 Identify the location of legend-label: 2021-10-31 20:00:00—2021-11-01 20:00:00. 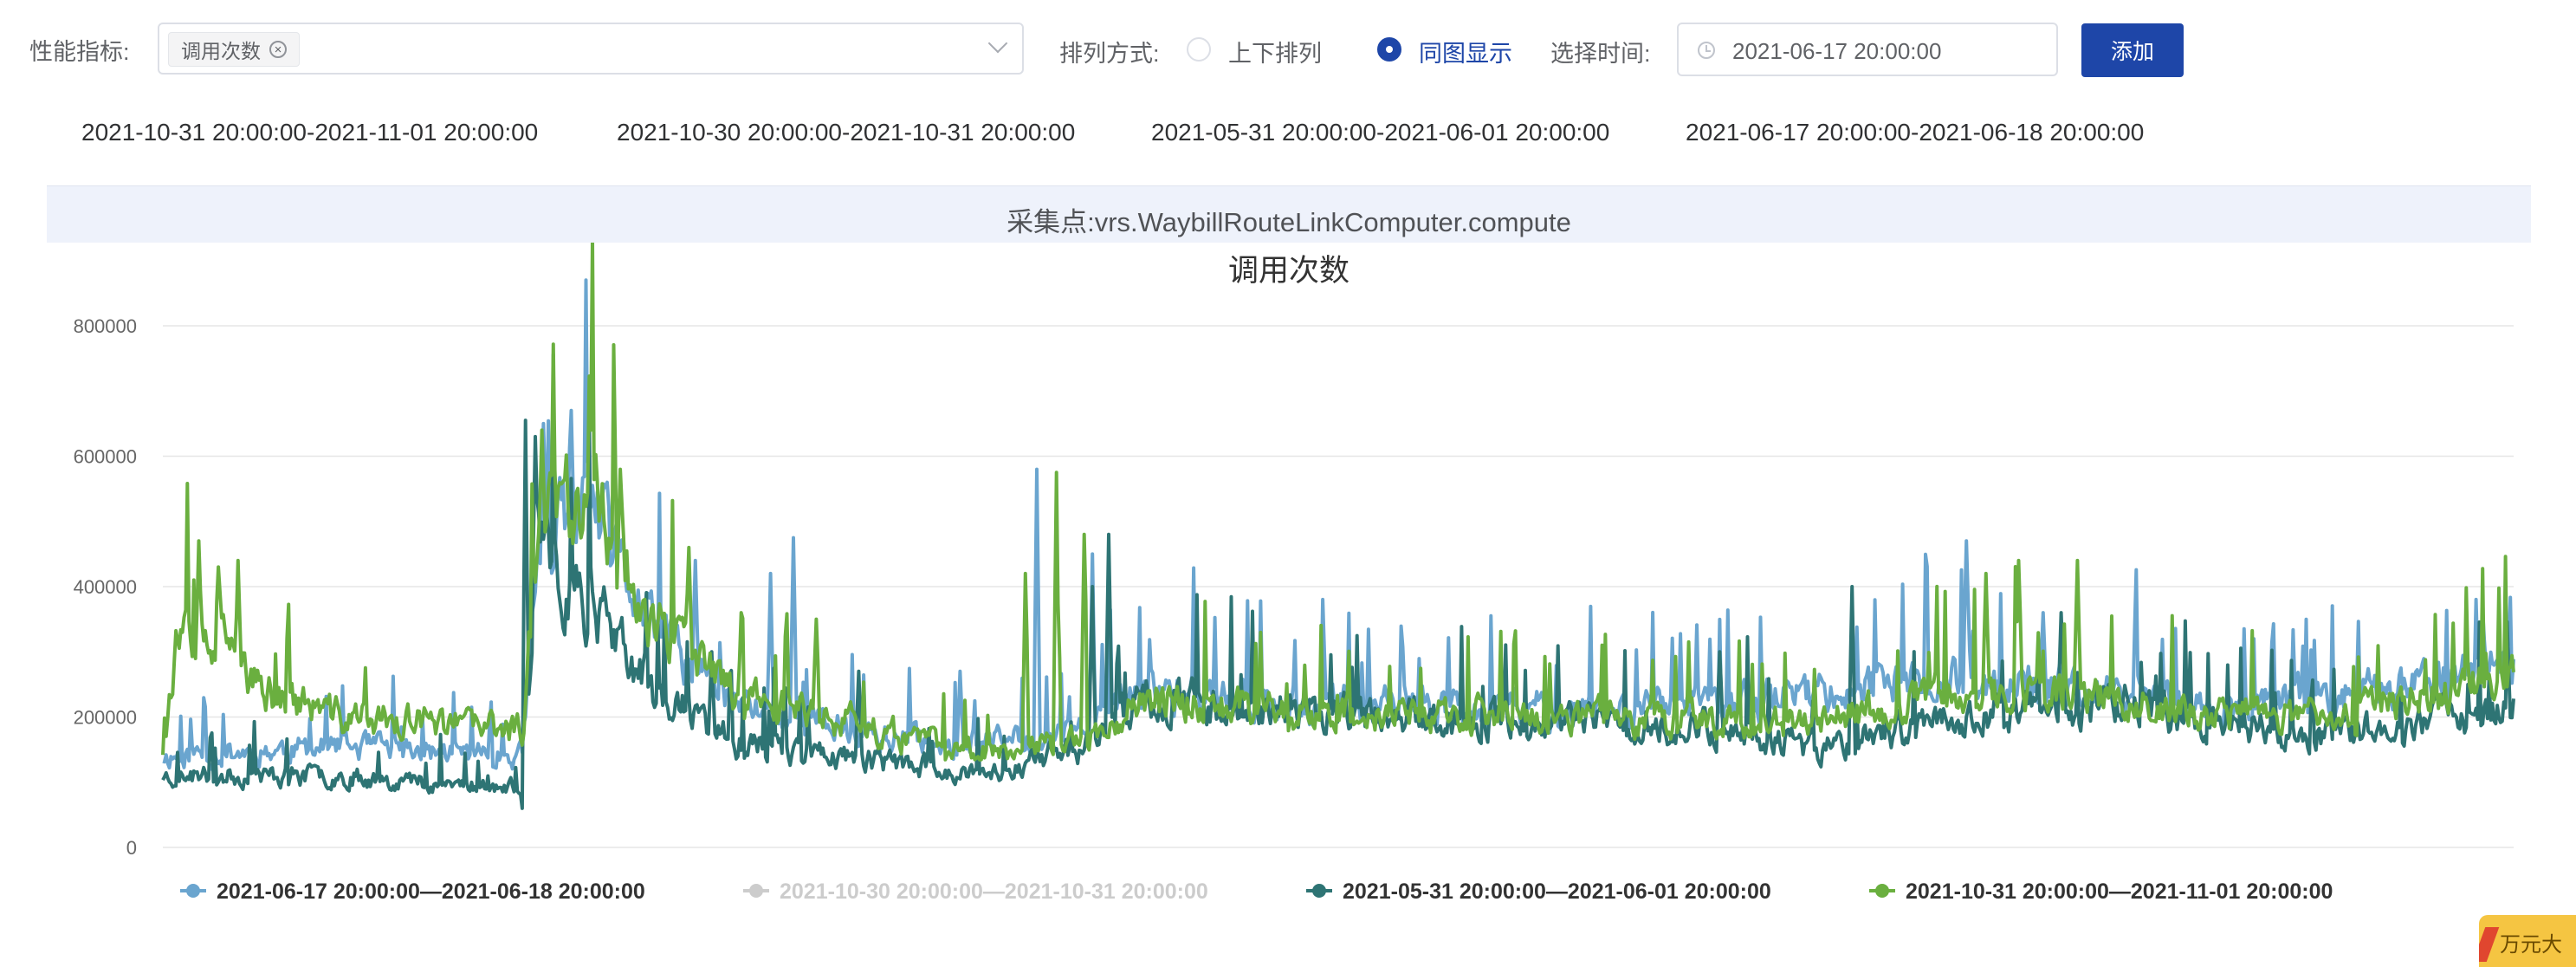
(2119, 892).